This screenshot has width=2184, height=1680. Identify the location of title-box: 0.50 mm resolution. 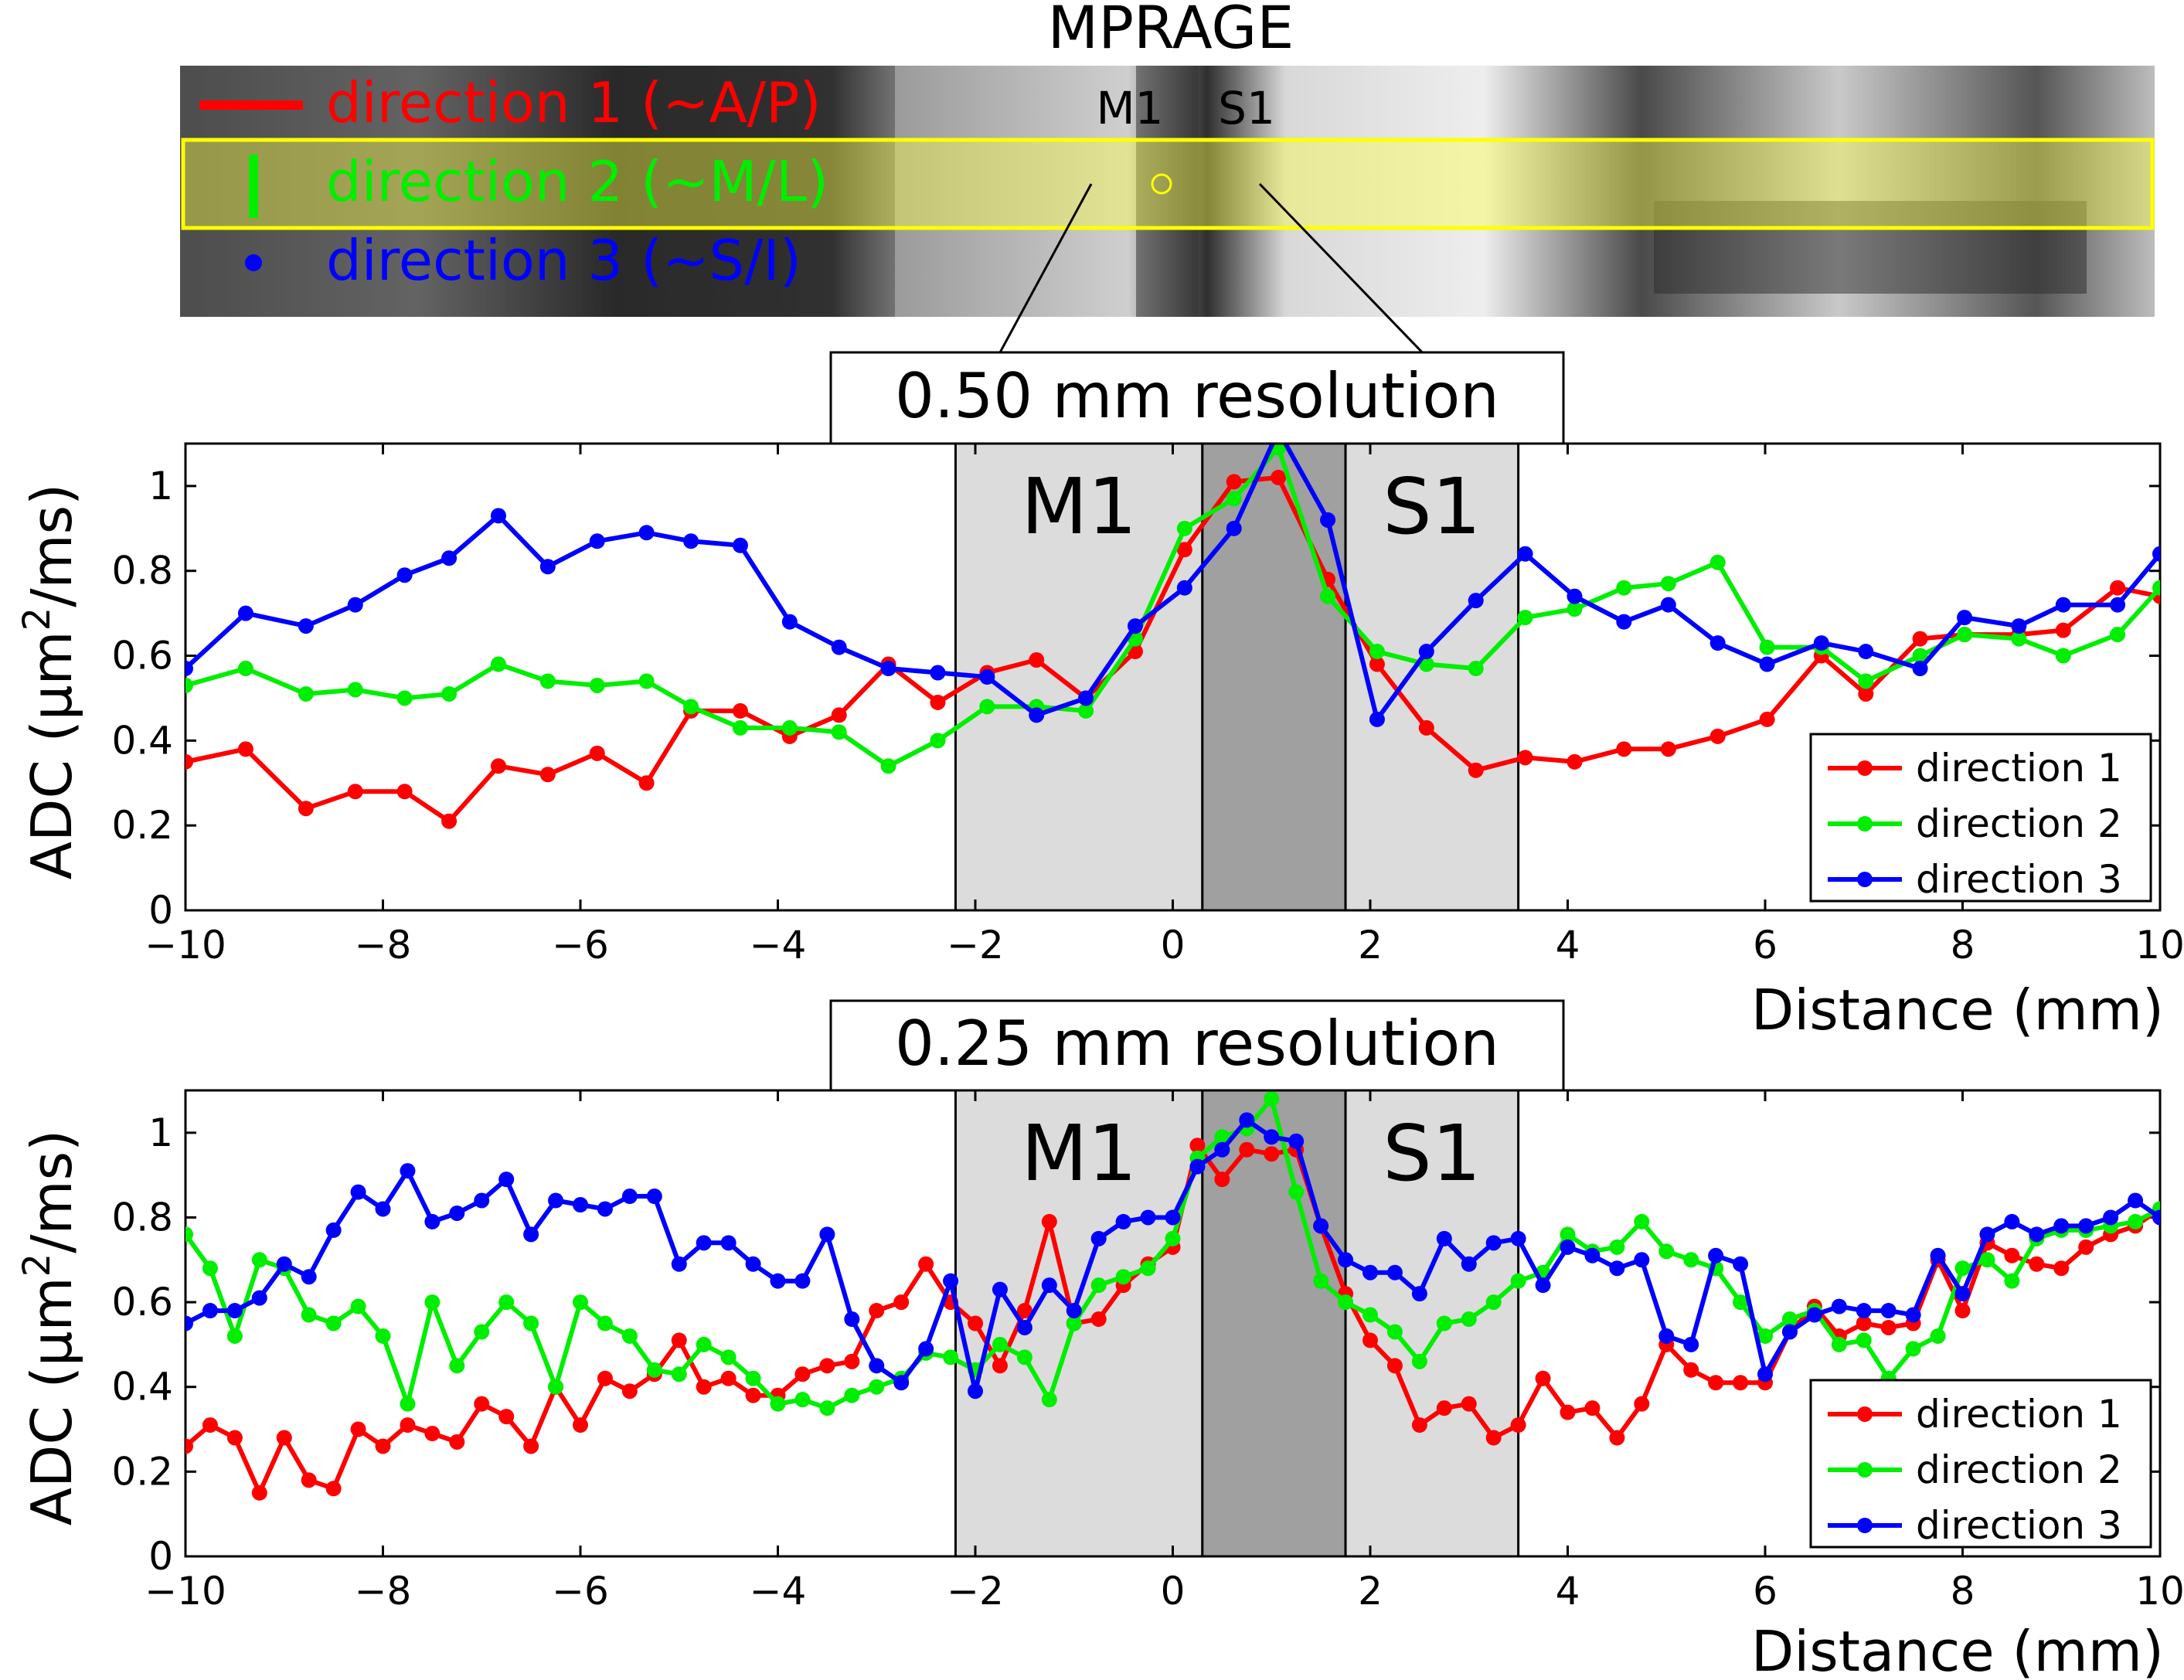
(1197, 398).